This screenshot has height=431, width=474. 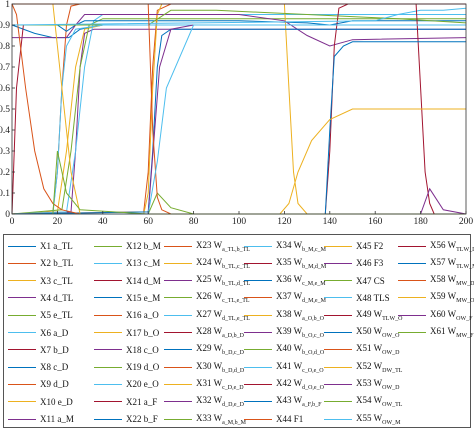 What do you see at coordinates (436, 298) in the screenshot?
I see `legend-item: X59 WMW_O` at bounding box center [436, 298].